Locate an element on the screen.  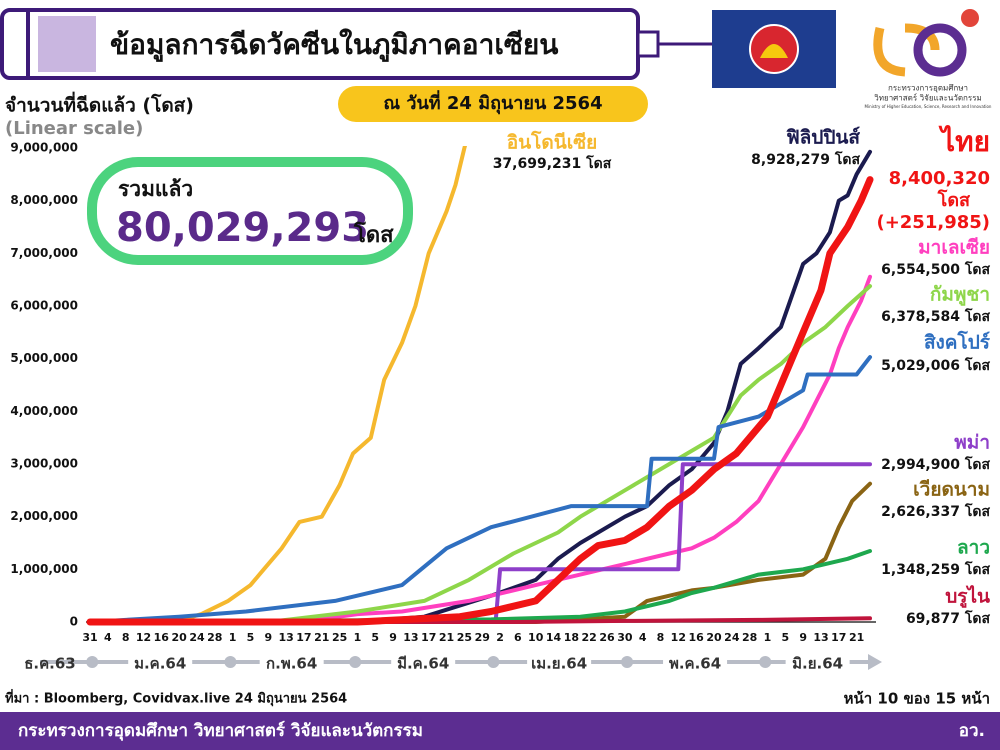
x-tick-label: 22 is located at coordinates (589, 637).